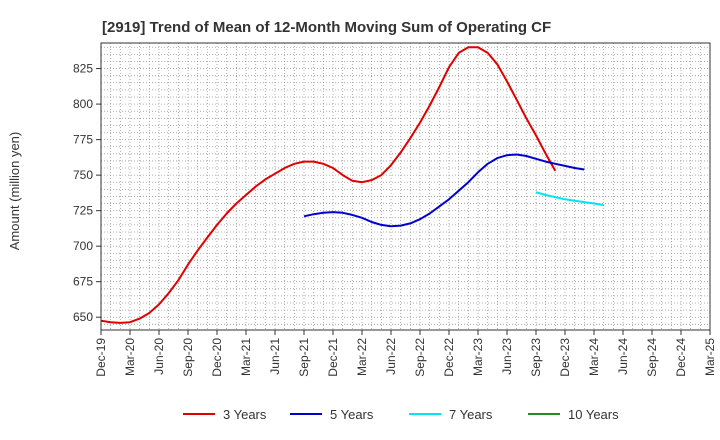  I want to click on x-tick-label: Mar-22, so click(362, 357).